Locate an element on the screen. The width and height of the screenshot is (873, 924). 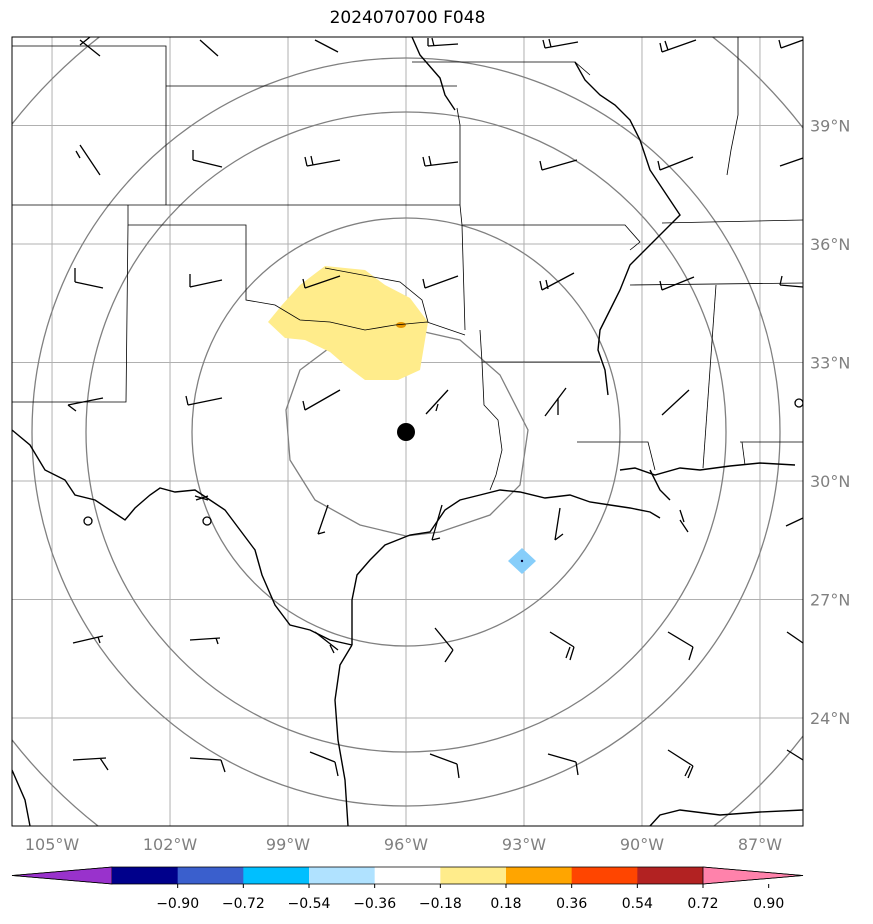
colorbar-label: −0.54 is located at coordinates (309, 904).